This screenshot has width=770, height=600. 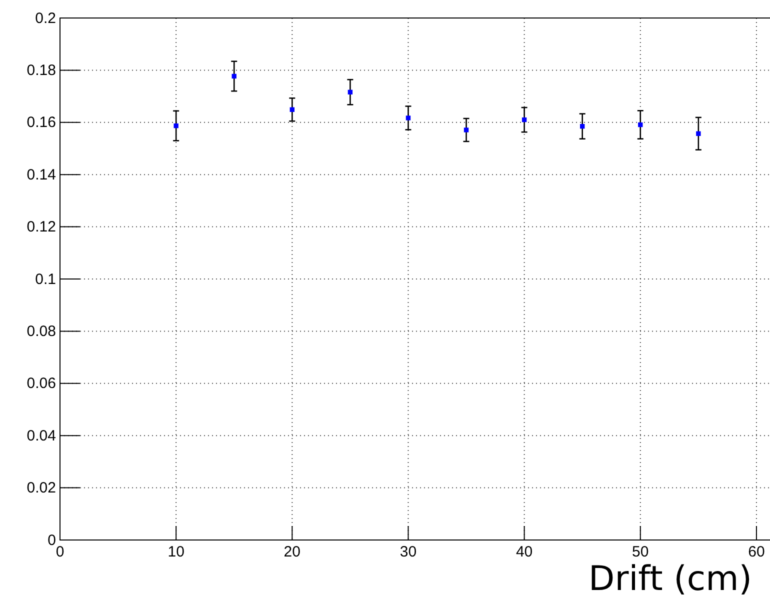 What do you see at coordinates (41, 175) in the screenshot?
I see `y-tick-label: 0.14` at bounding box center [41, 175].